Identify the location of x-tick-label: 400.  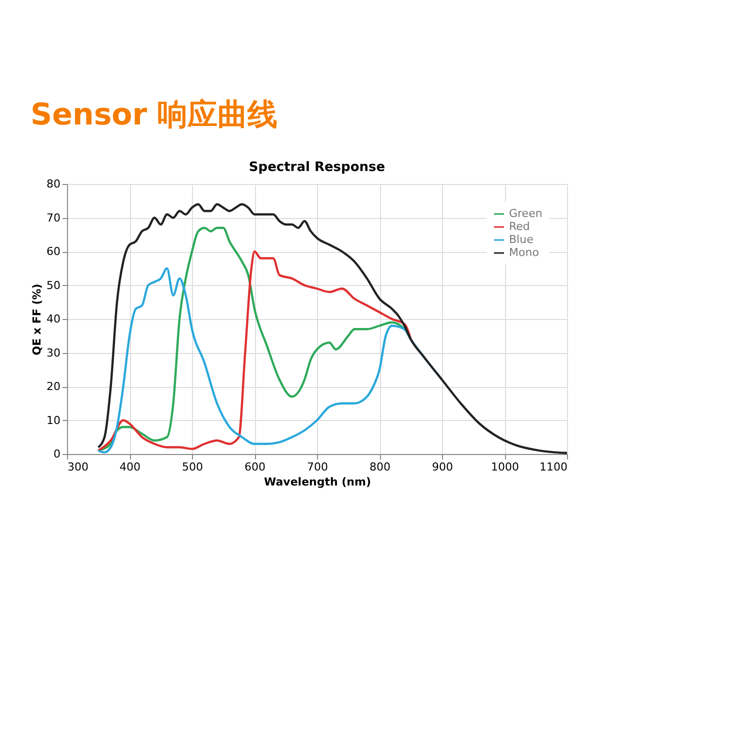
(130, 467).